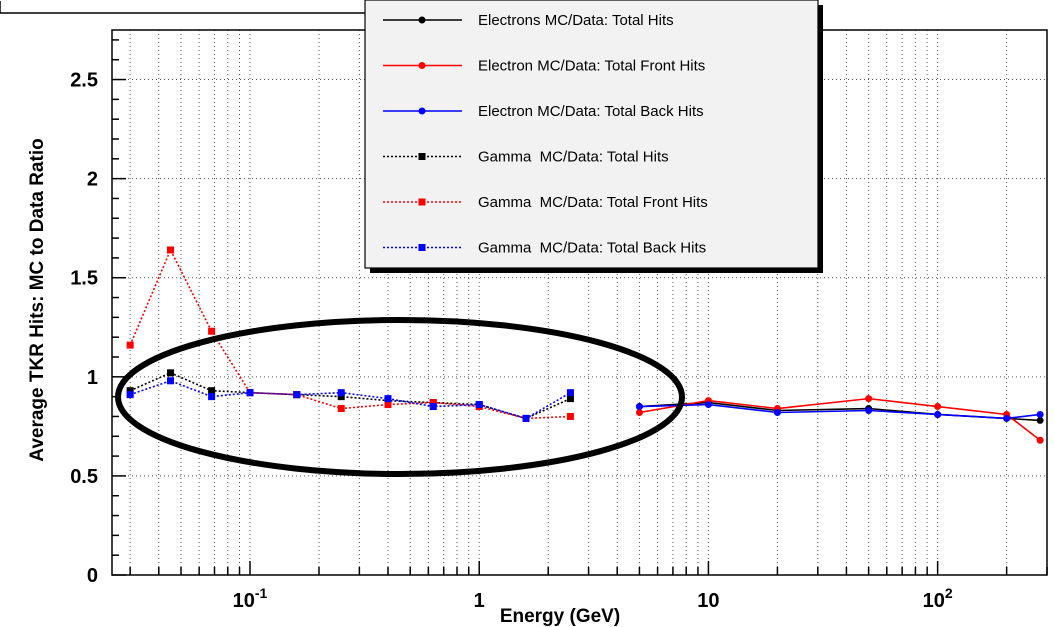 This screenshot has height=627, width=1054. What do you see at coordinates (37, 299) in the screenshot?
I see `y-axis-title: Average TKR Hits: MC to Data Ratio` at bounding box center [37, 299].